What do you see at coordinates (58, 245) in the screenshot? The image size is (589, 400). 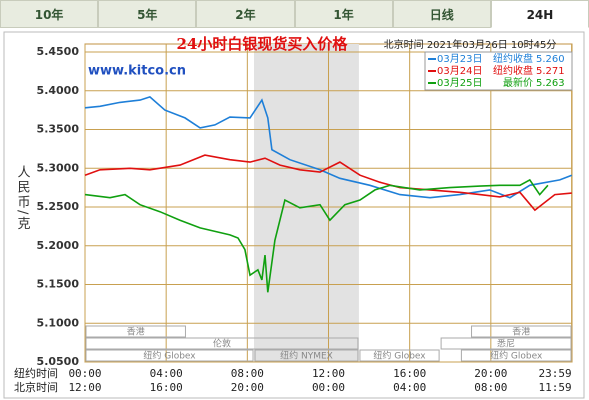 I see `y-tick-label: 5.2000` at bounding box center [58, 245].